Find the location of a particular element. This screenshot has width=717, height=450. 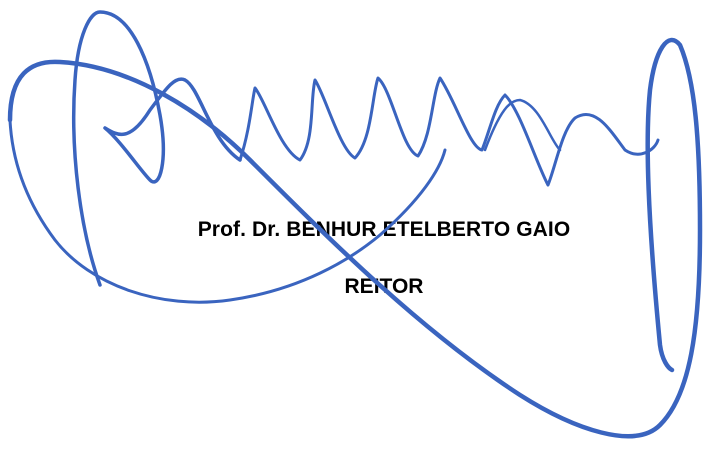

signatory-title: REITOR is located at coordinates (384, 286).